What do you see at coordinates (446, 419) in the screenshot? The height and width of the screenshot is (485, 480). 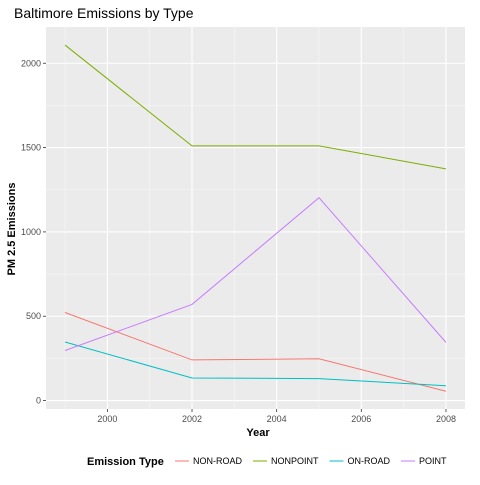 I see `x-tick-label: 2008` at bounding box center [446, 419].